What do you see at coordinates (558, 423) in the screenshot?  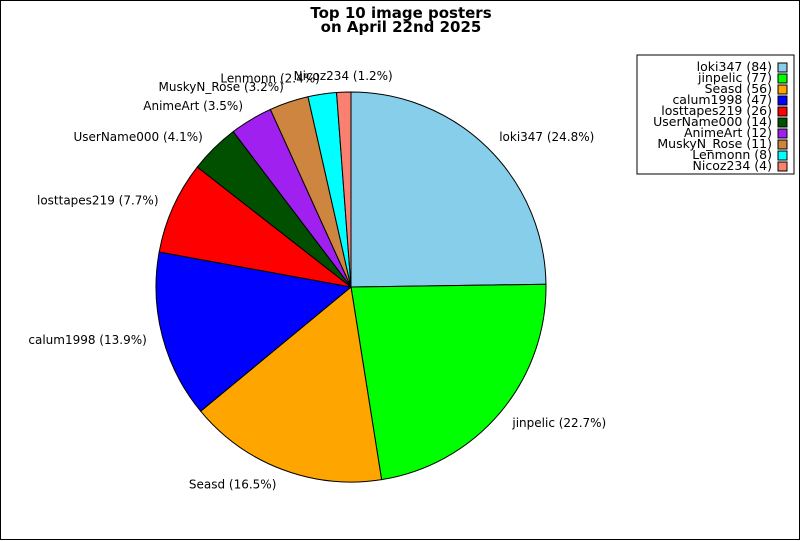 I see `slice-label-jinpelic: jinpelic (22.7%)` at bounding box center [558, 423].